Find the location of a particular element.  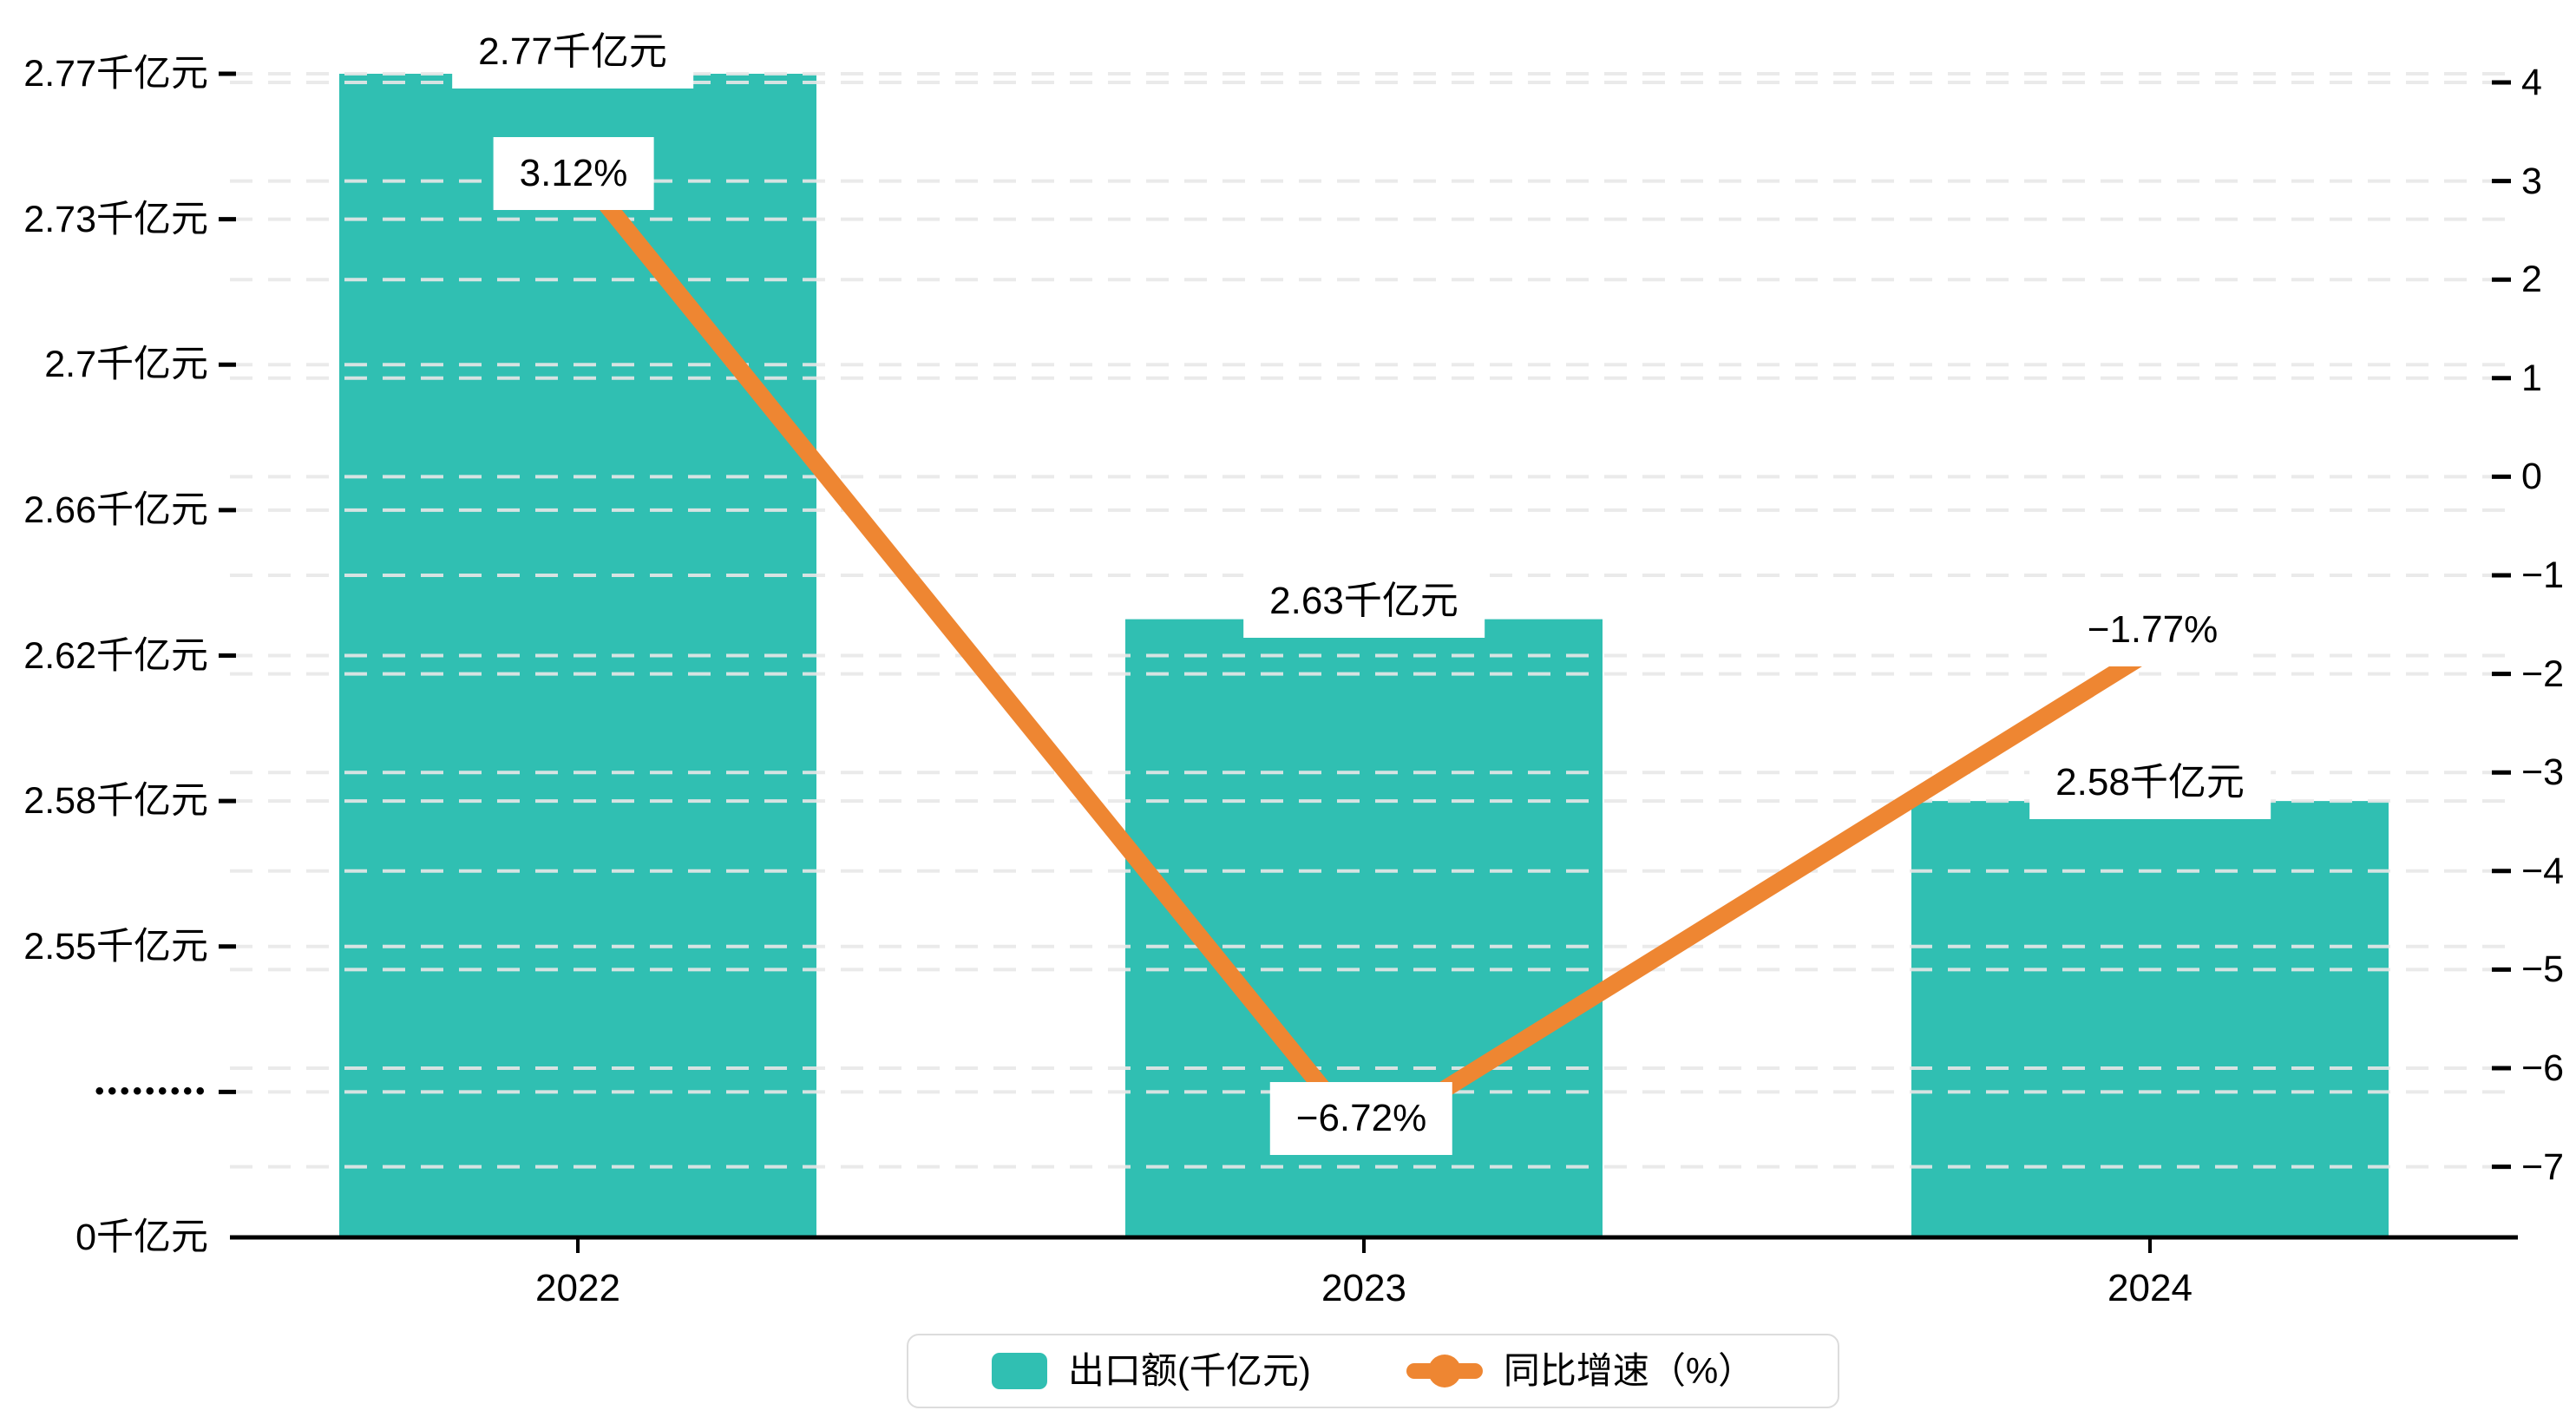

left-axis-tick-label: 2.58千亿元 is located at coordinates (115, 801).